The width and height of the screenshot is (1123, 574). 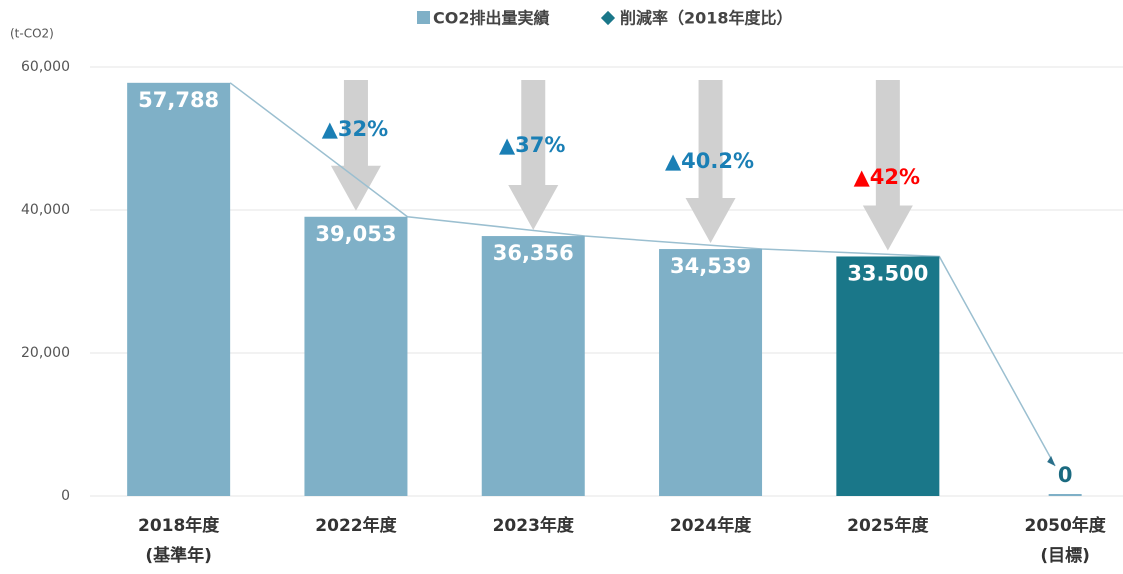 What do you see at coordinates (65, 496) in the screenshot?
I see `y-tick-label: 0` at bounding box center [65, 496].